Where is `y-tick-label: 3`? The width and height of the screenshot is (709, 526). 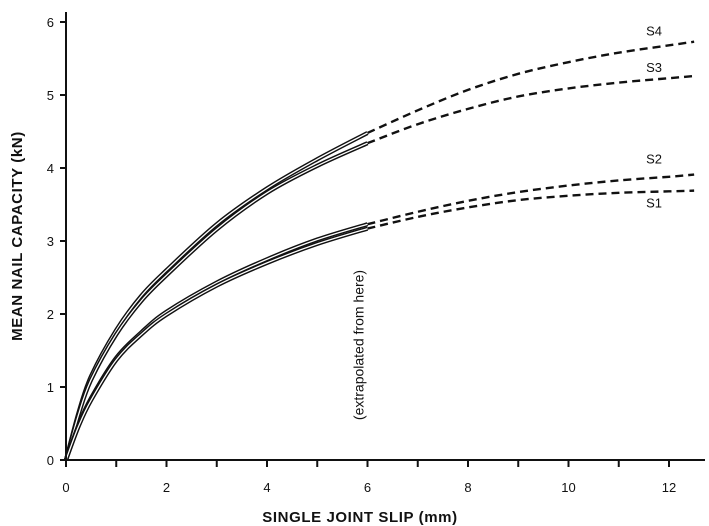 y-tick-label: 3 is located at coordinates (50, 241).